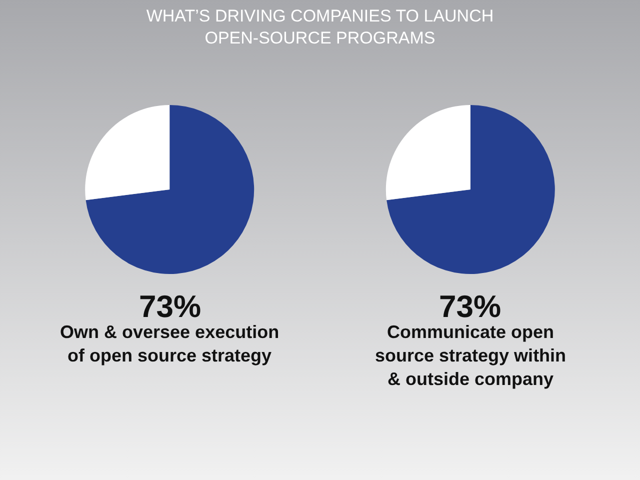 This screenshot has height=480, width=640. Describe the element at coordinates (320, 27) in the screenshot. I see `text: WHAT’S DRIVING COMPANIES TO LAUNCH OPEN-SOURCE PROGRAMS` at that location.